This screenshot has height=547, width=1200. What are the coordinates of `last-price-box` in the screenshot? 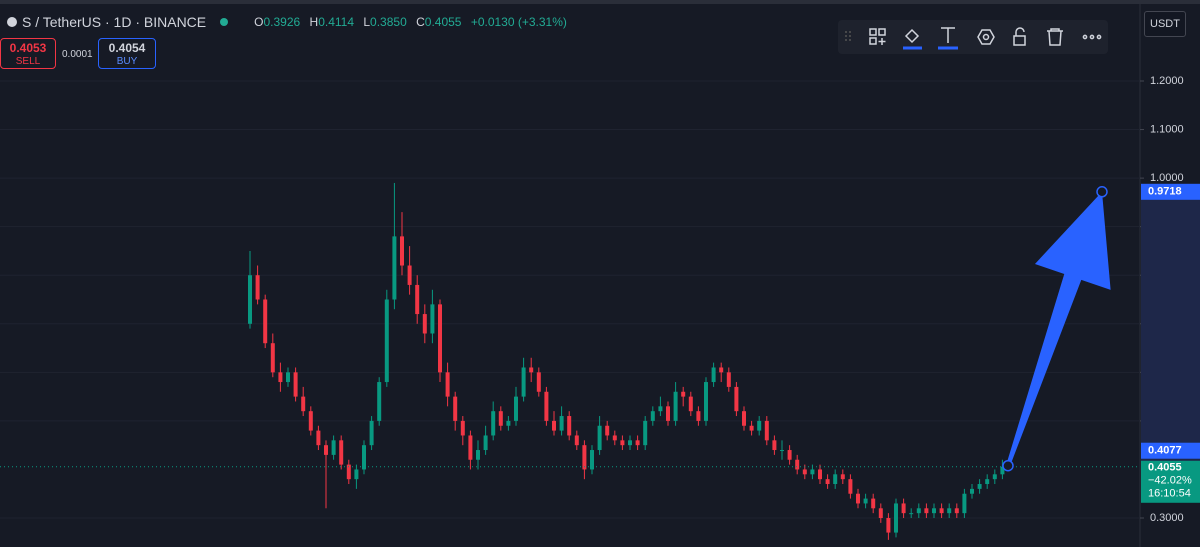 It's located at (1170, 481).